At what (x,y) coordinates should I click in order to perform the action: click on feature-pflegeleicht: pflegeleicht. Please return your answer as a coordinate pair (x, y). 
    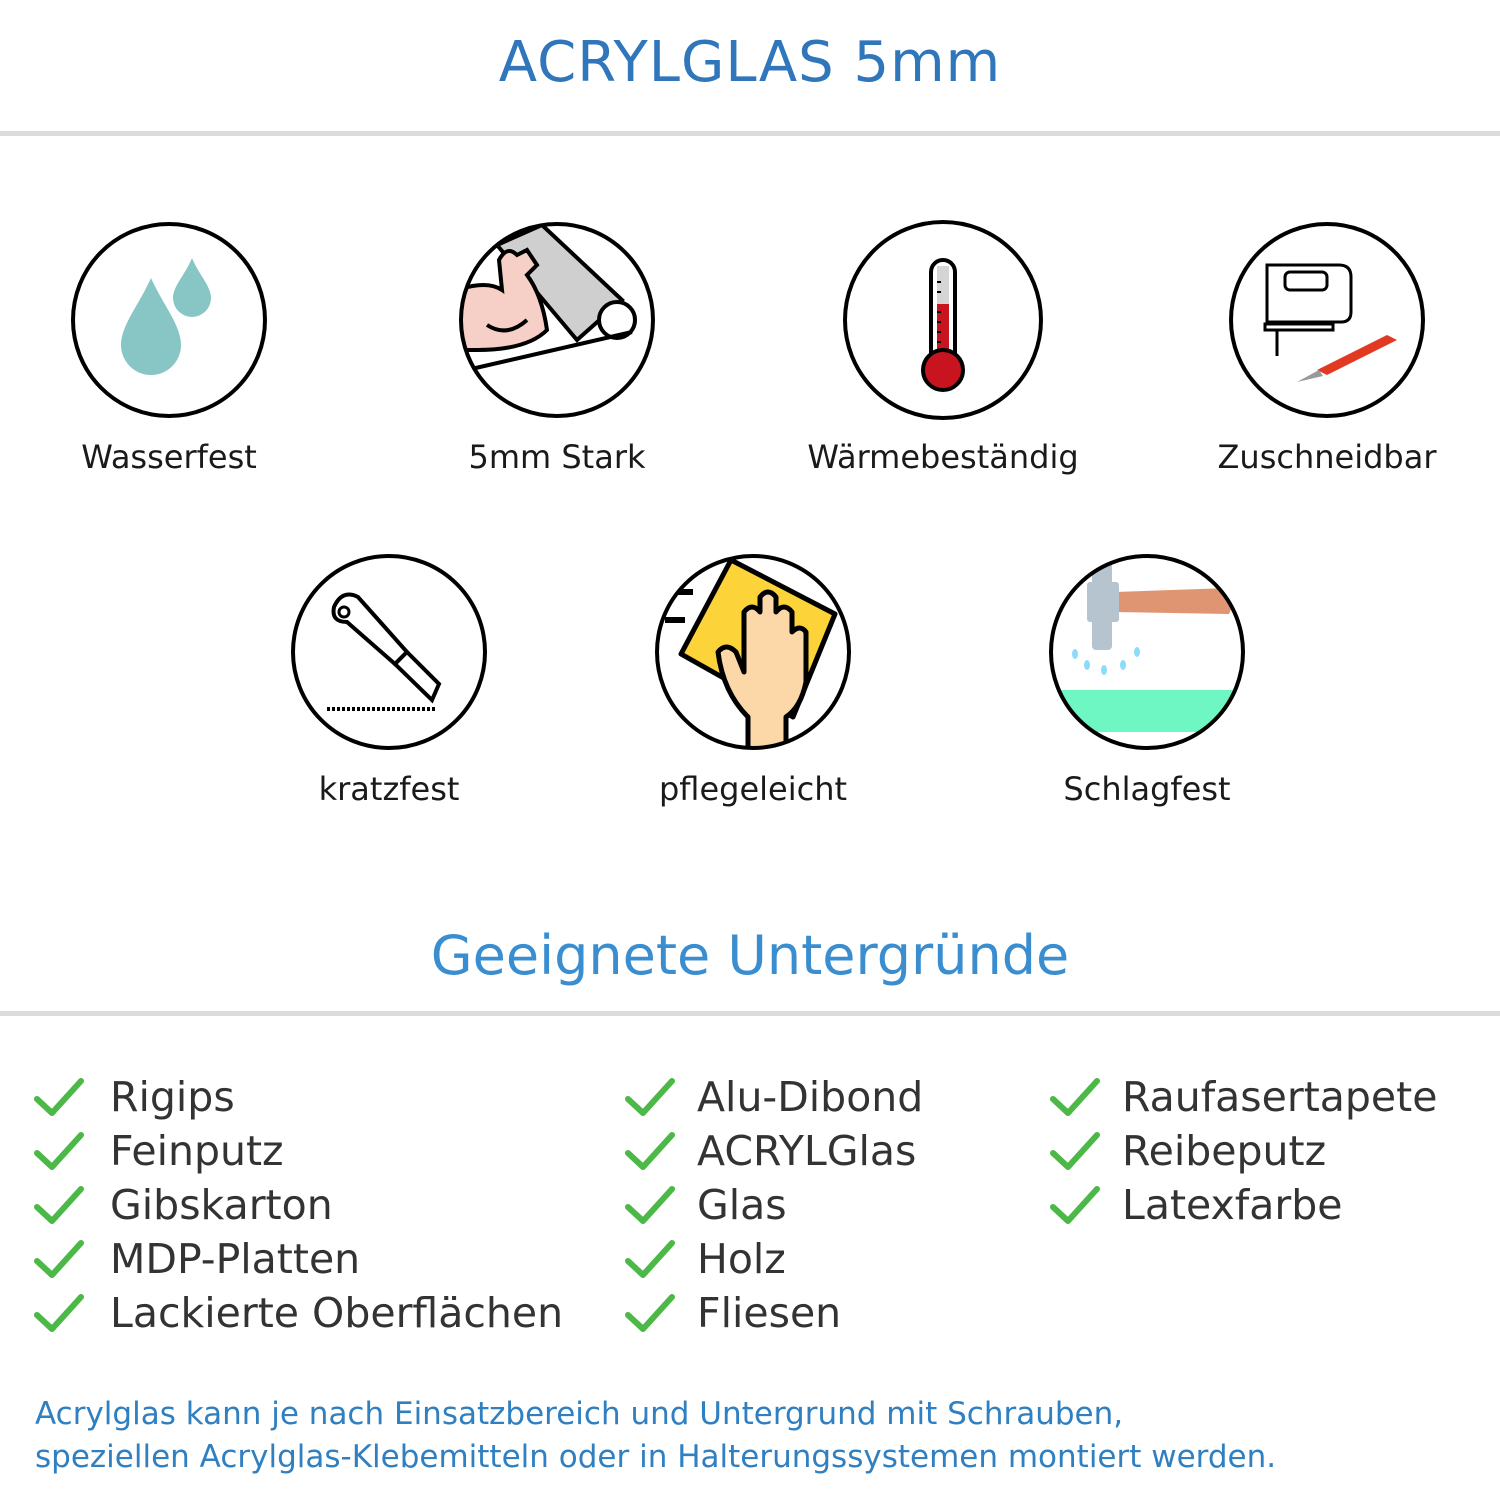
    Looking at the image, I should click on (753, 680).